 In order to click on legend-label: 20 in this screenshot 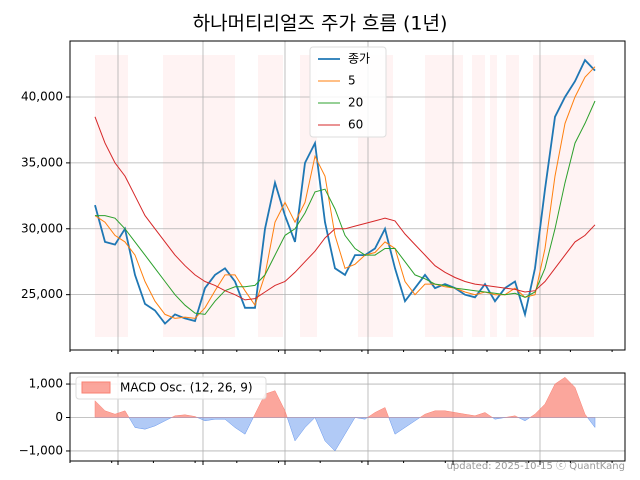, I will do `click(355, 103)`.